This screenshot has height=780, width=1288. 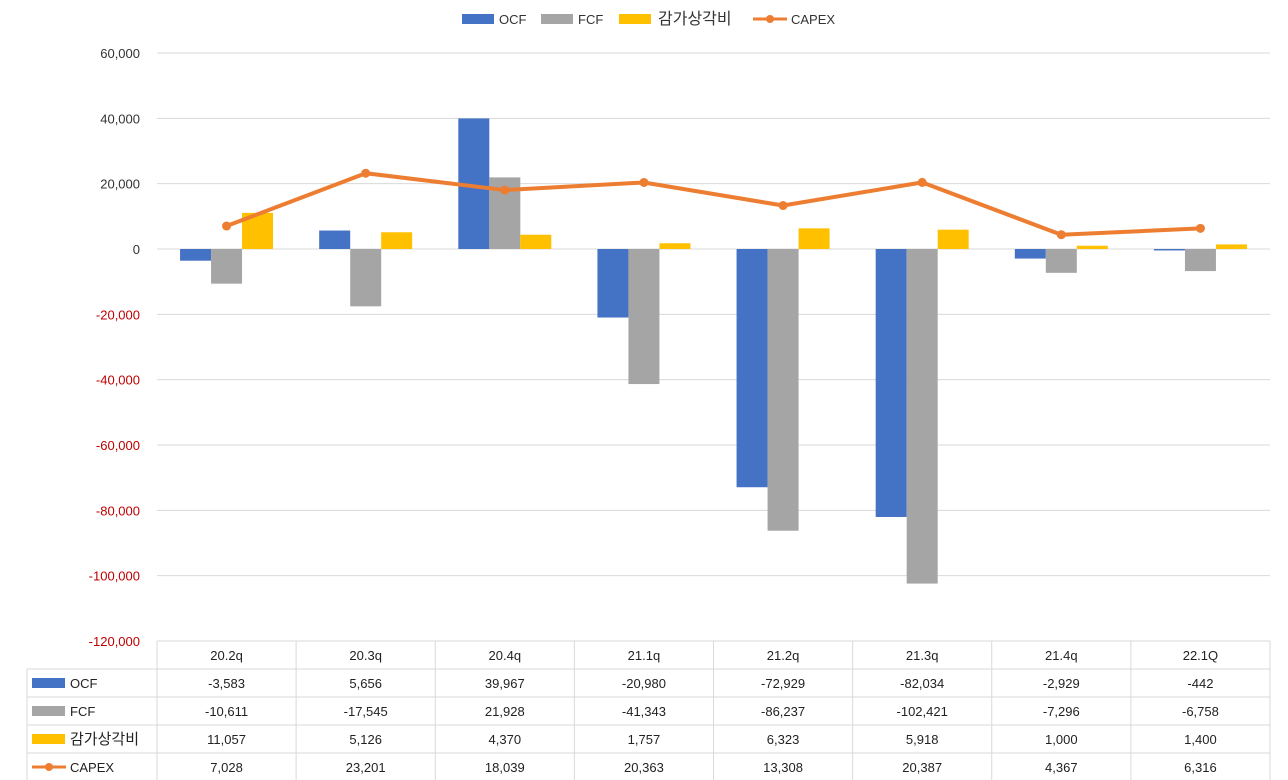 What do you see at coordinates (82, 711) in the screenshot?
I see `table-row-label-fcf: FCF` at bounding box center [82, 711].